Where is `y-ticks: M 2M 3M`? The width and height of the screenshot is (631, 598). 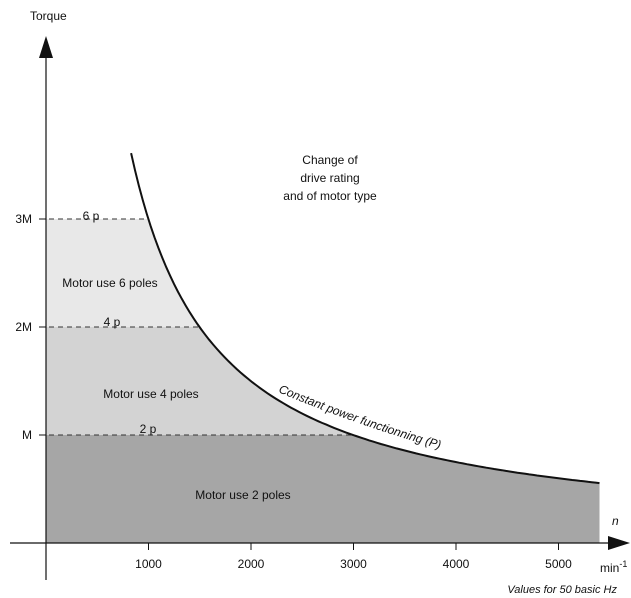
y-ticks: M 2M 3M is located at coordinates (30, 327).